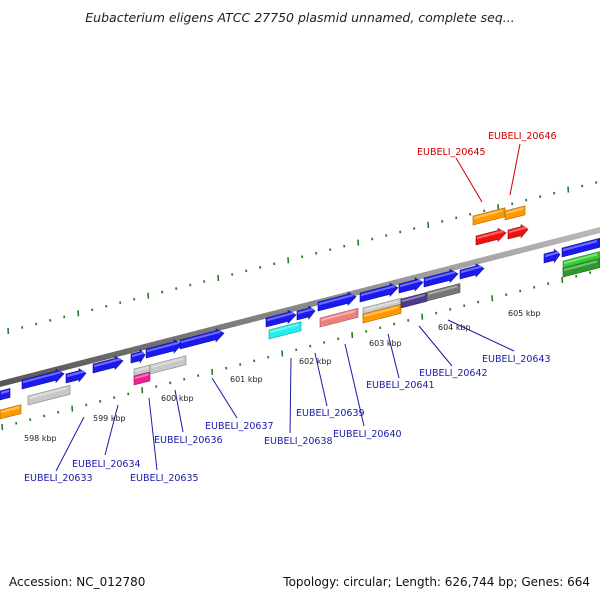 The image size is (600, 600). I want to click on cds-forward-6-highlight, so click(201, 337).